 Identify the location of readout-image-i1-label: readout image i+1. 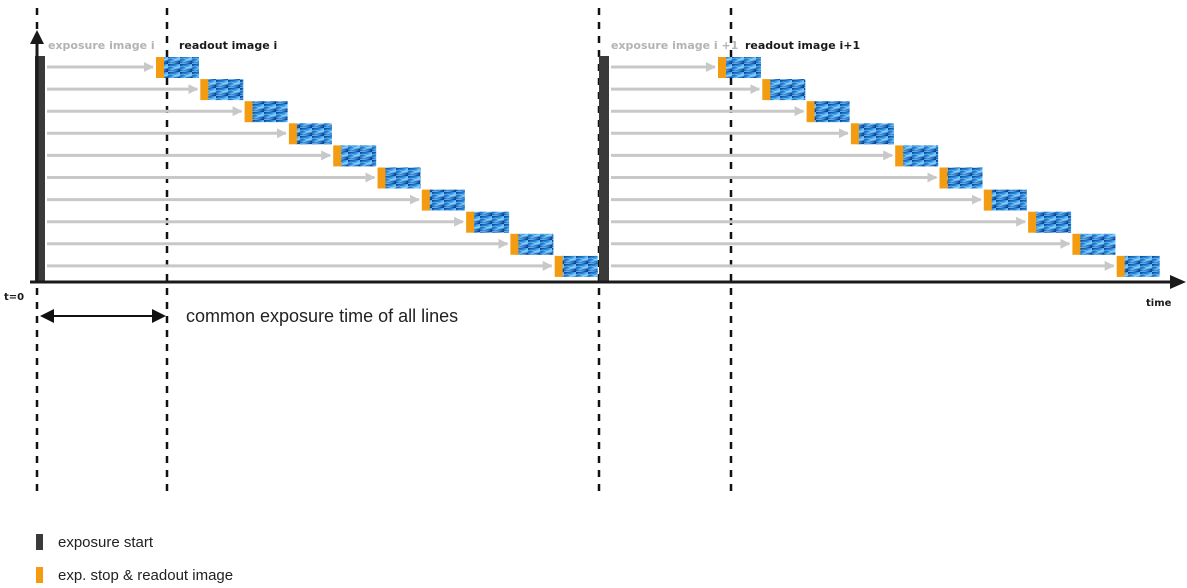
(802, 45).